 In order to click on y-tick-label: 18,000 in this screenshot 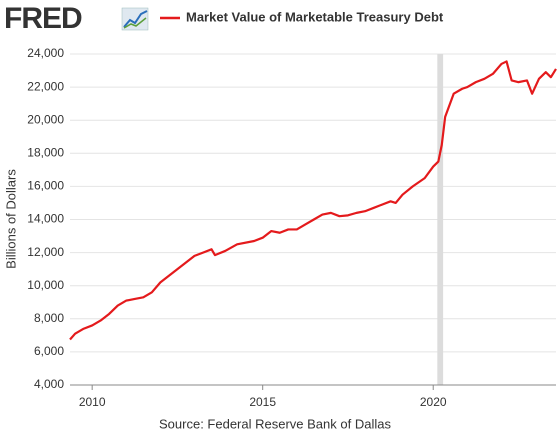, I will do `click(45, 152)`.